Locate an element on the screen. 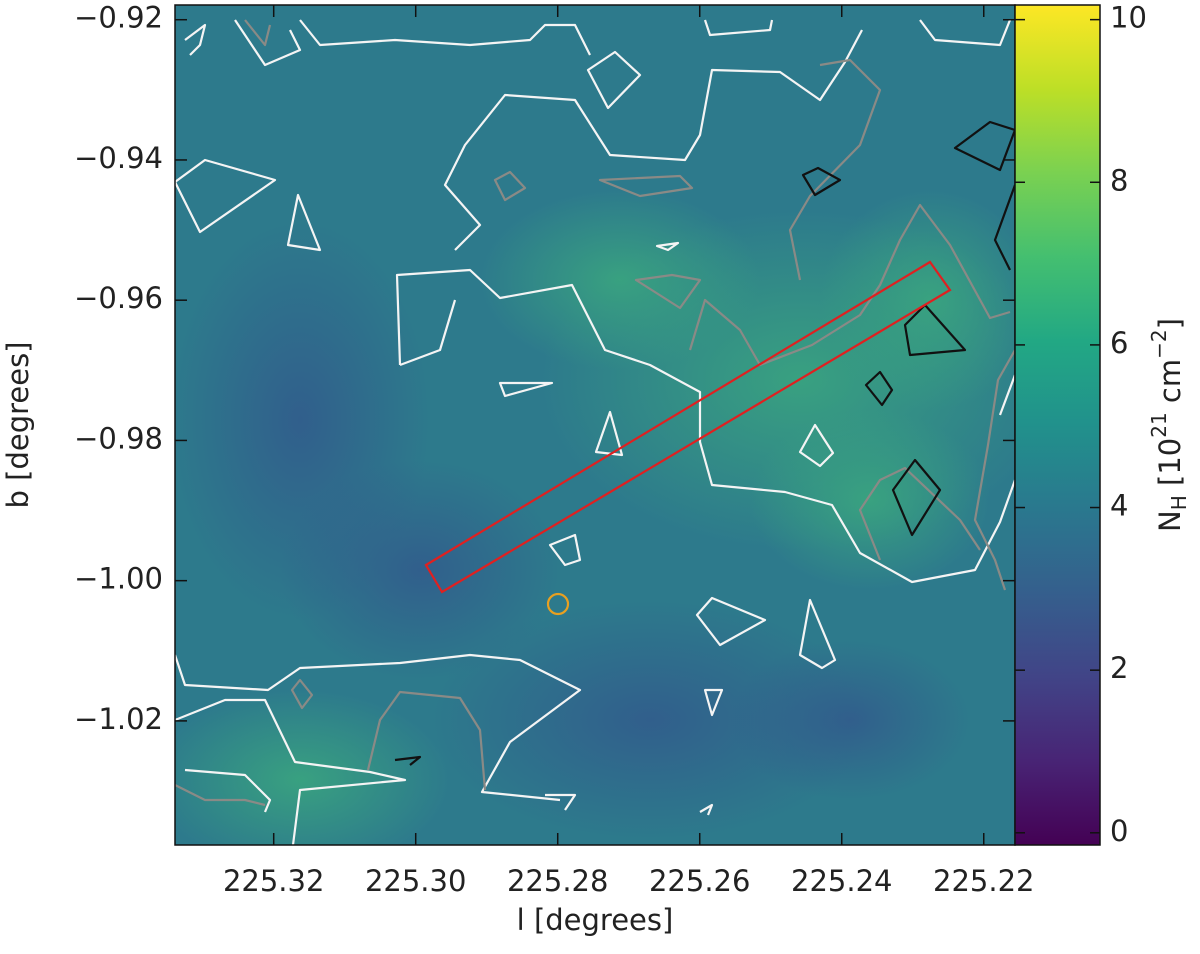  colorbar-tick-label: 10 is located at coordinates (1128, 18).